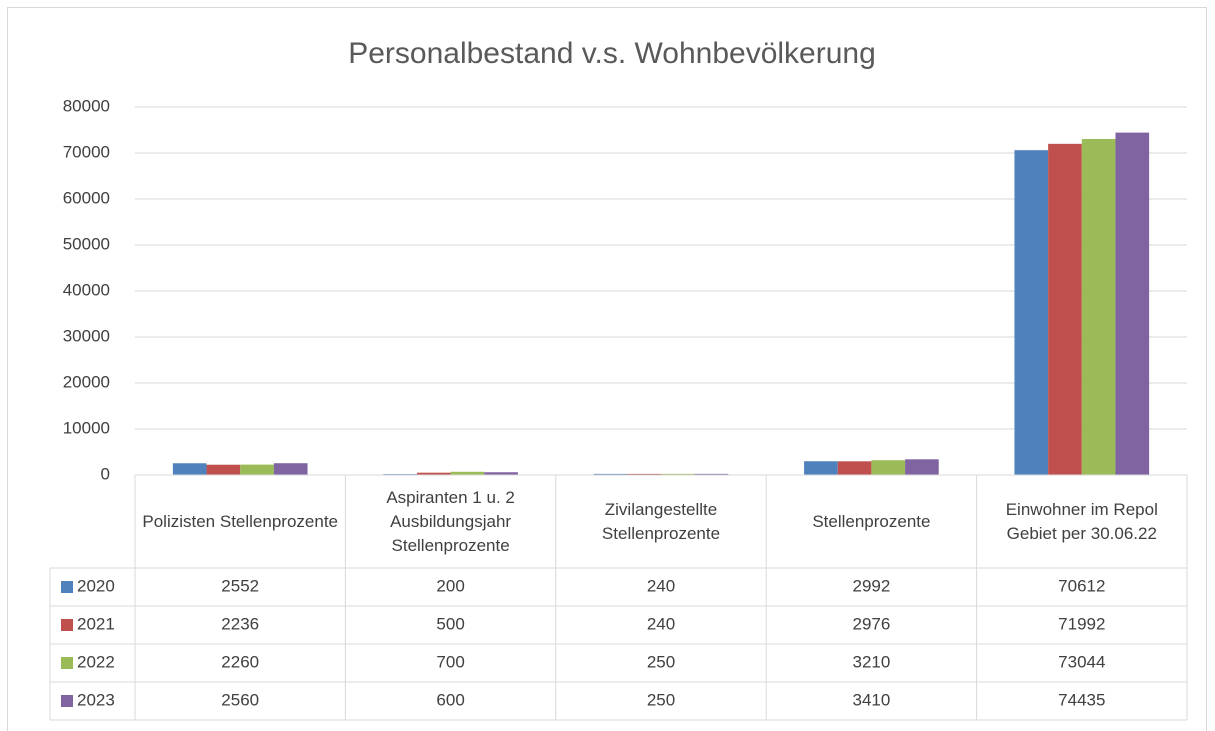 The image size is (1215, 731). What do you see at coordinates (450, 585) in the screenshot?
I see `table-value: 200` at bounding box center [450, 585].